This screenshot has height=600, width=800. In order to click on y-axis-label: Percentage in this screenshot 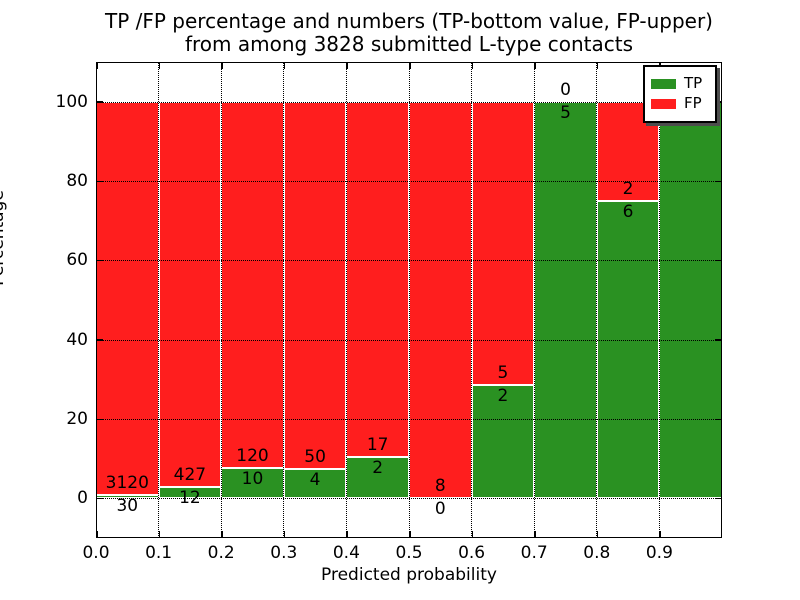, I will do `click(4, 238)`.